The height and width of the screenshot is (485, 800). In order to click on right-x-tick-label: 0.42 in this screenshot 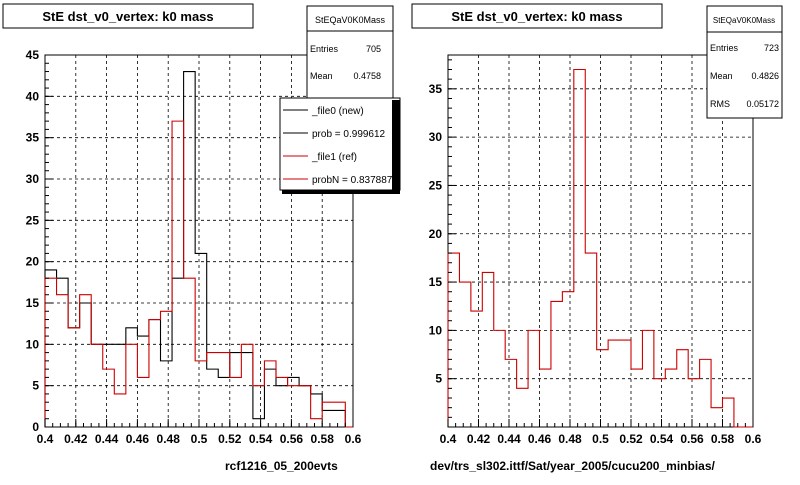, I will do `click(479, 439)`.